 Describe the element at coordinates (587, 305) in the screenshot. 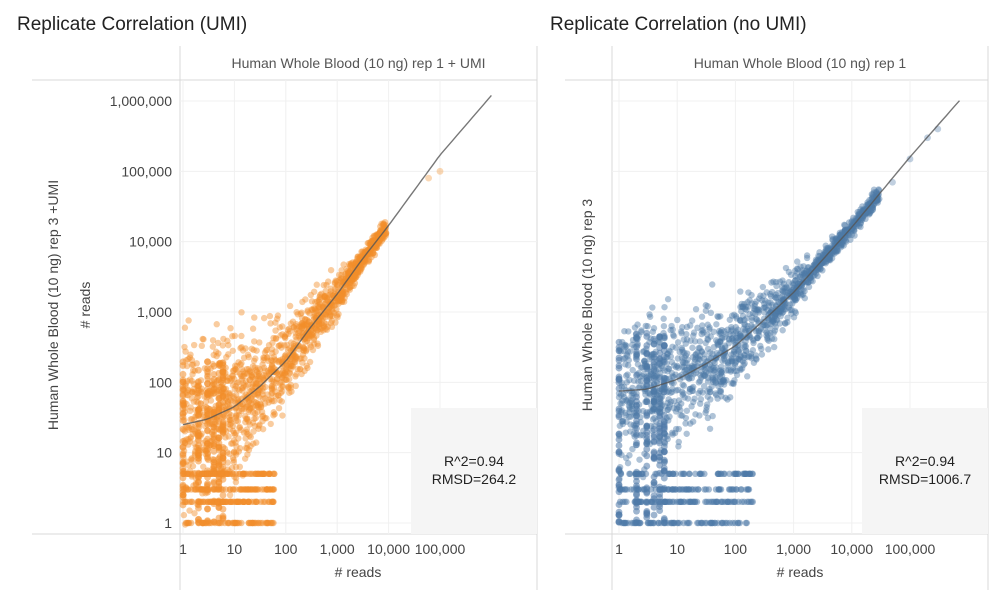

I see `y-axis-title: Human Whole Blood (10 ng) rep 3` at that location.